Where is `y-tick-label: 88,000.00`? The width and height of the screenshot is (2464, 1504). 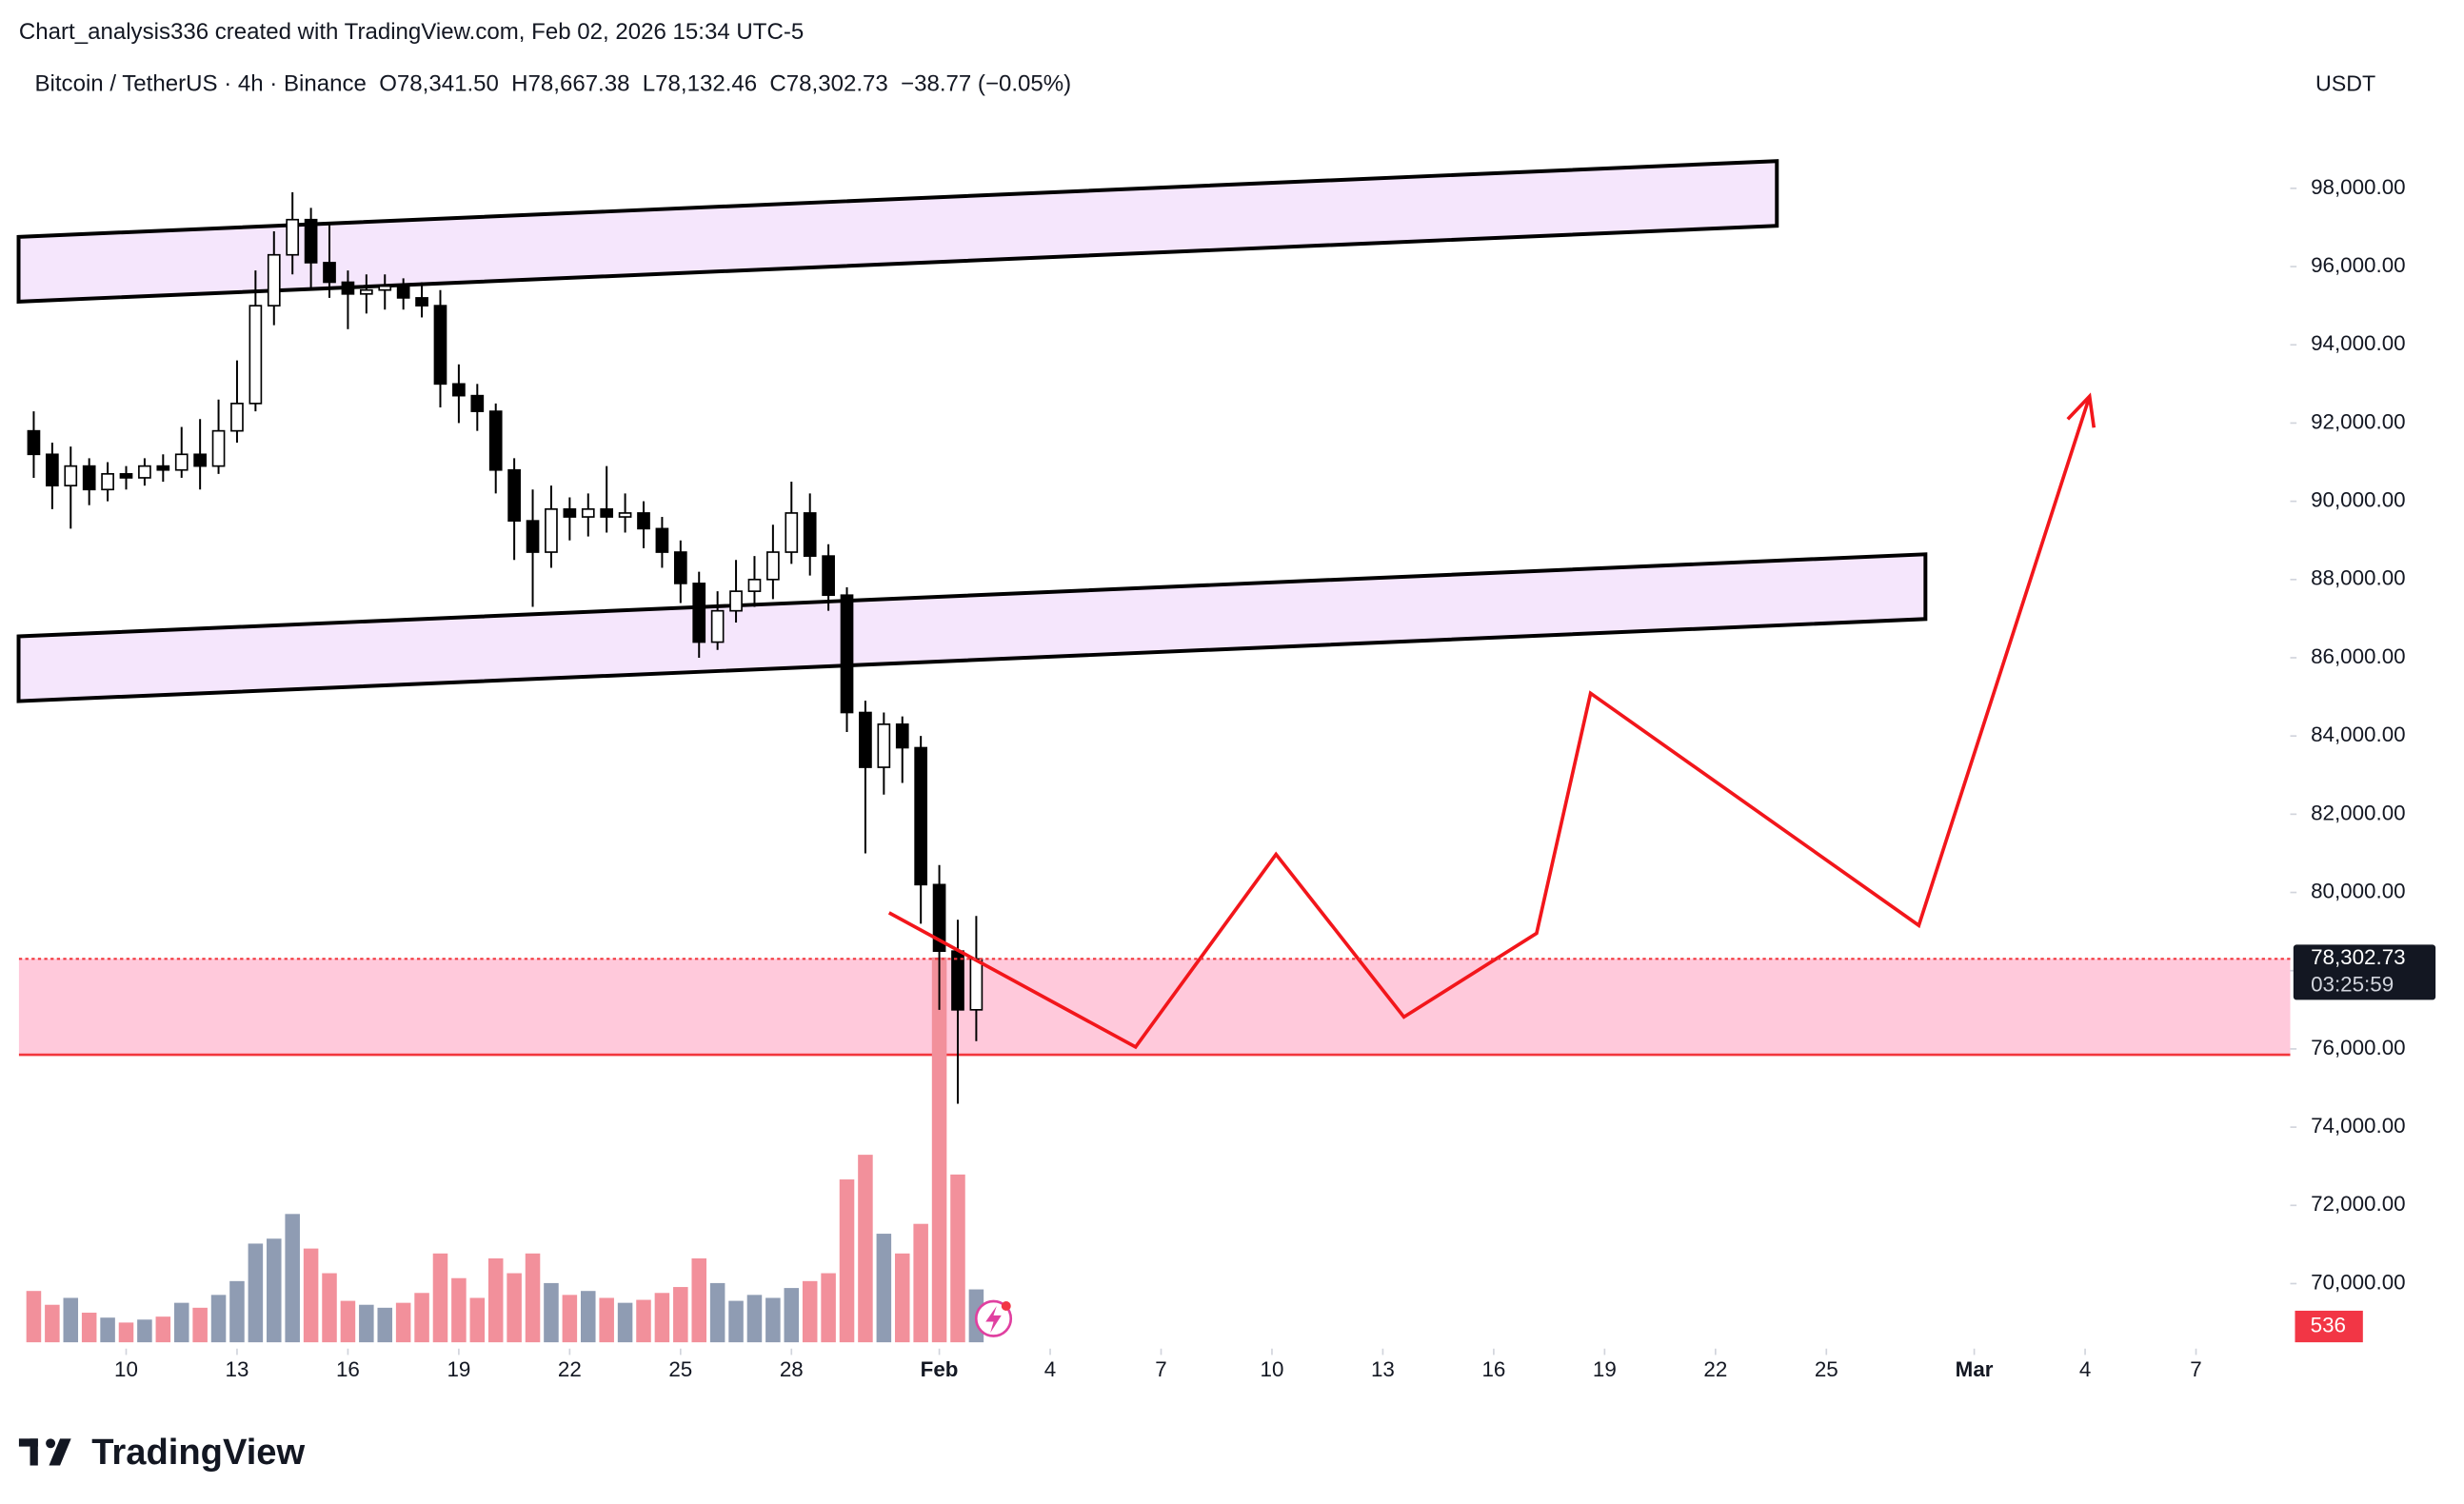
y-tick-label: 88,000.00 is located at coordinates (2358, 578).